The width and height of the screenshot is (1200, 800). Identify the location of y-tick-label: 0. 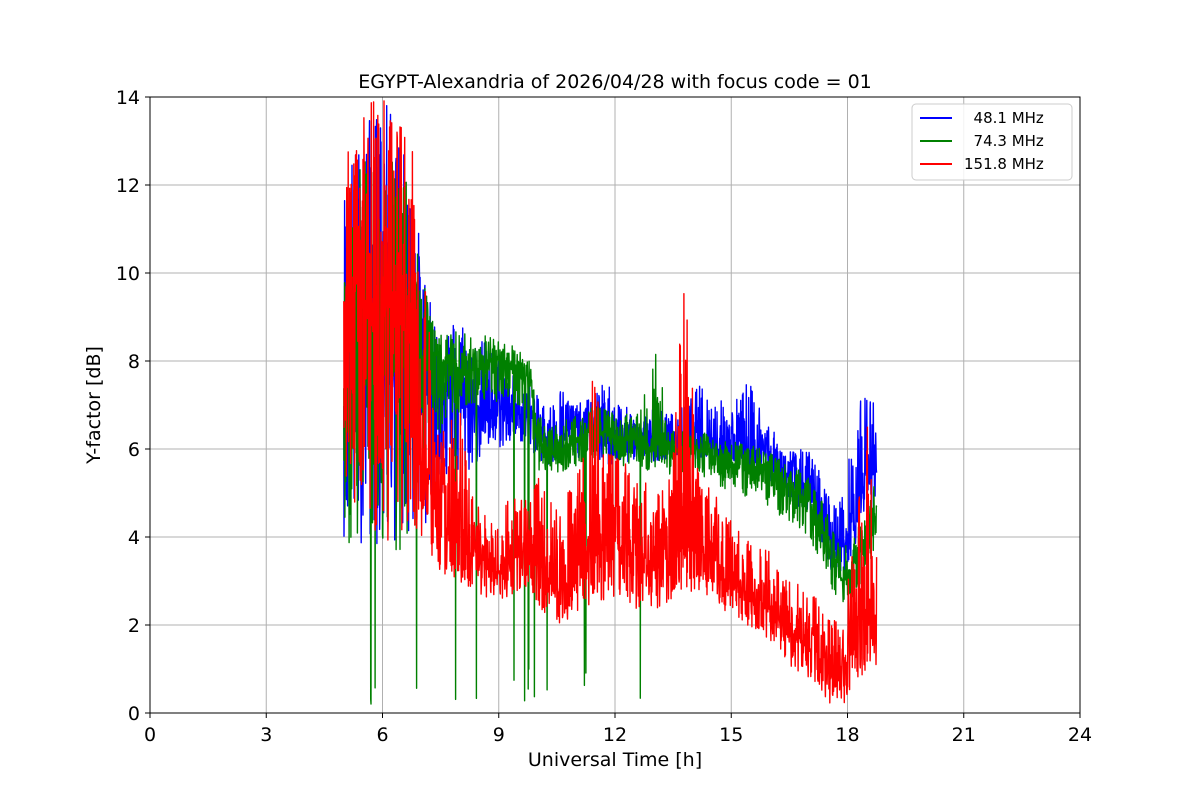
(134, 714).